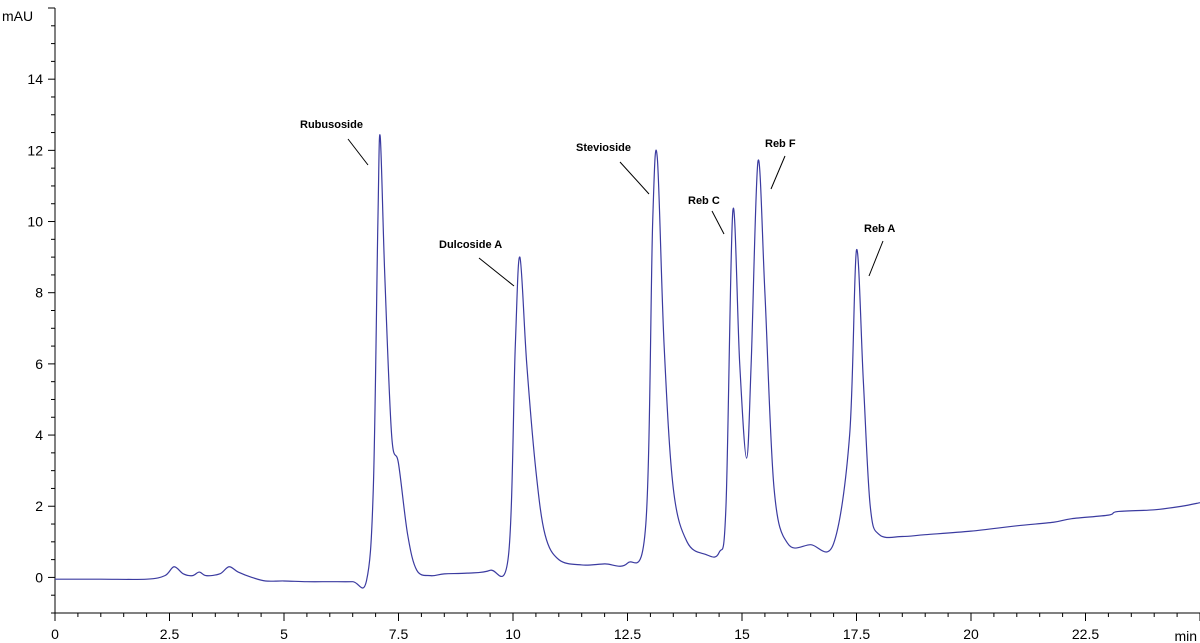  Describe the element at coordinates (780, 144) in the screenshot. I see `peak-label: Reb F` at that location.